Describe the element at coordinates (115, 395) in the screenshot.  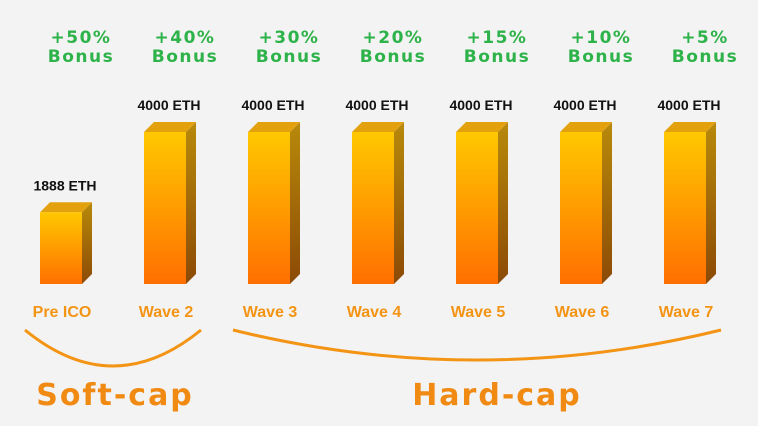
I see `group-label: Soft-cap` at that location.